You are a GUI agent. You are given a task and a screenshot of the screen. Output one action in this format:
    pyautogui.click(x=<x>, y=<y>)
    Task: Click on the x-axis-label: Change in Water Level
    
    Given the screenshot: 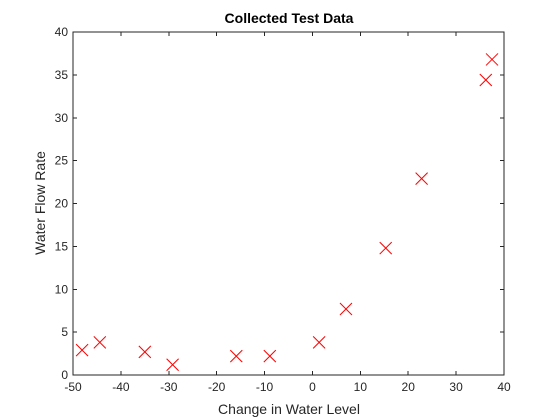 What is the action you would take?
    pyautogui.click(x=289, y=409)
    